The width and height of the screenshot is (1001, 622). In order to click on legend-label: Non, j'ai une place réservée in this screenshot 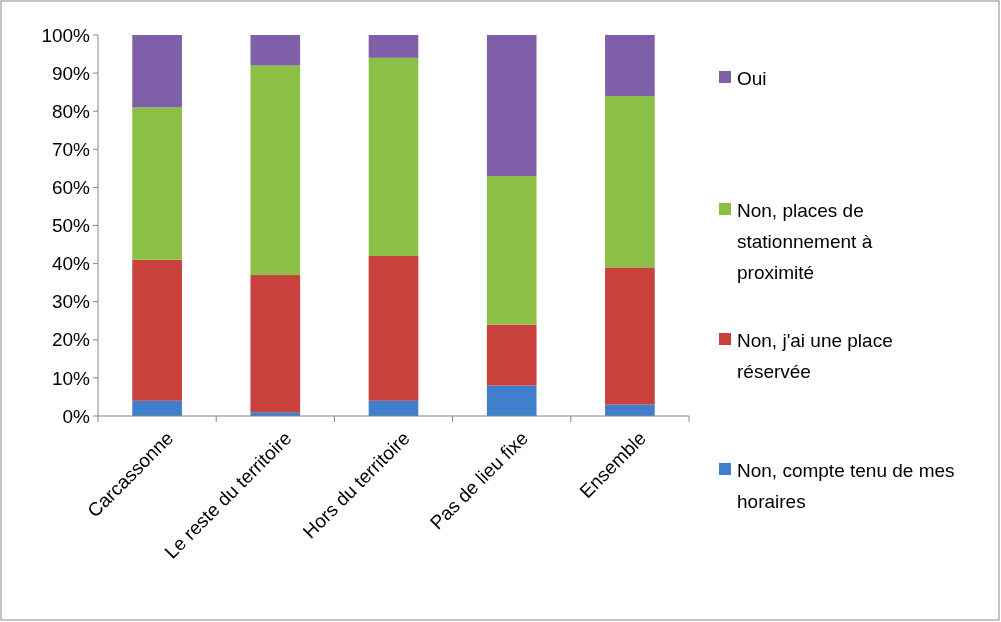, I will do `click(815, 355)`.